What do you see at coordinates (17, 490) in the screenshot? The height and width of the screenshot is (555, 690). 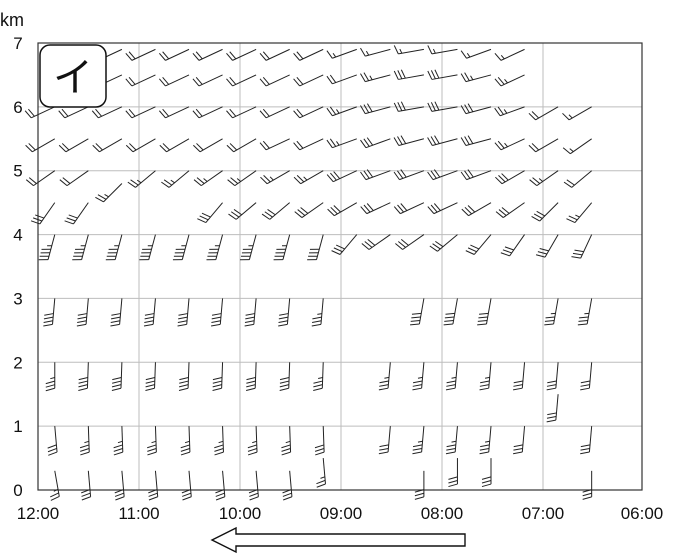 I see `y-tick-label: 0` at bounding box center [17, 490].